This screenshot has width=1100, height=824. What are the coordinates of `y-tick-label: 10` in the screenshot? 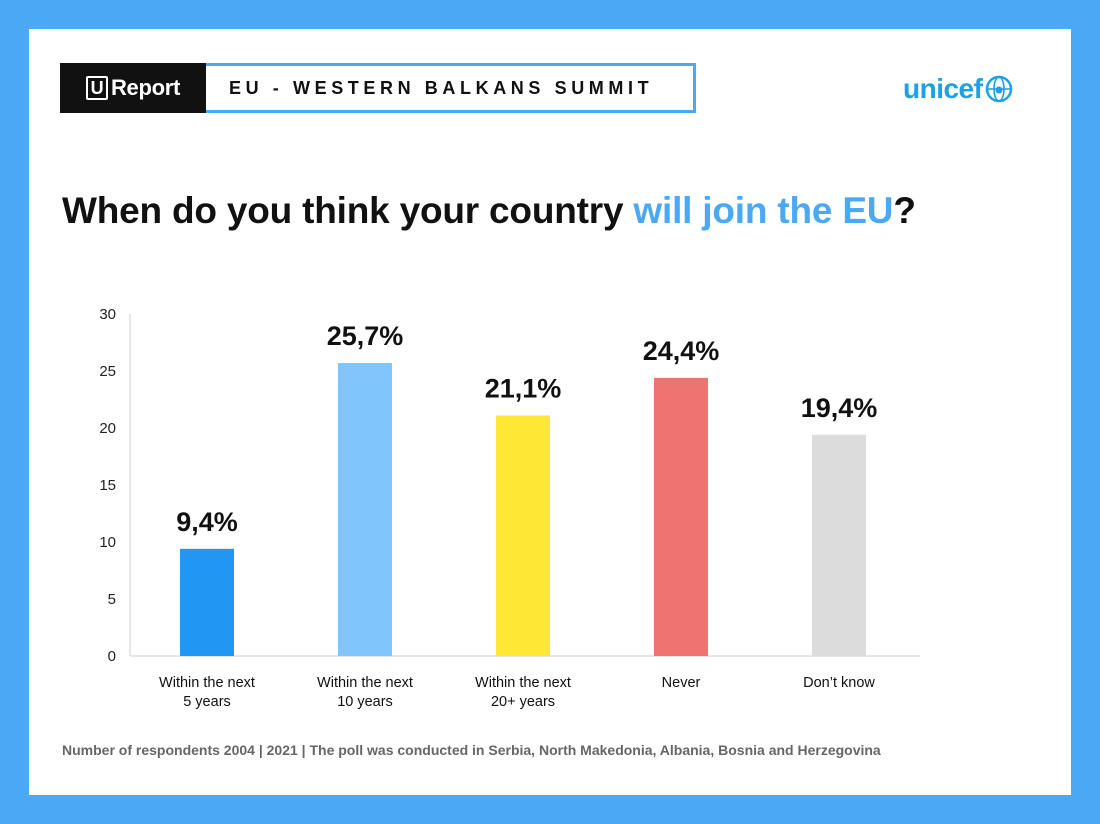 It's located at (107, 542).